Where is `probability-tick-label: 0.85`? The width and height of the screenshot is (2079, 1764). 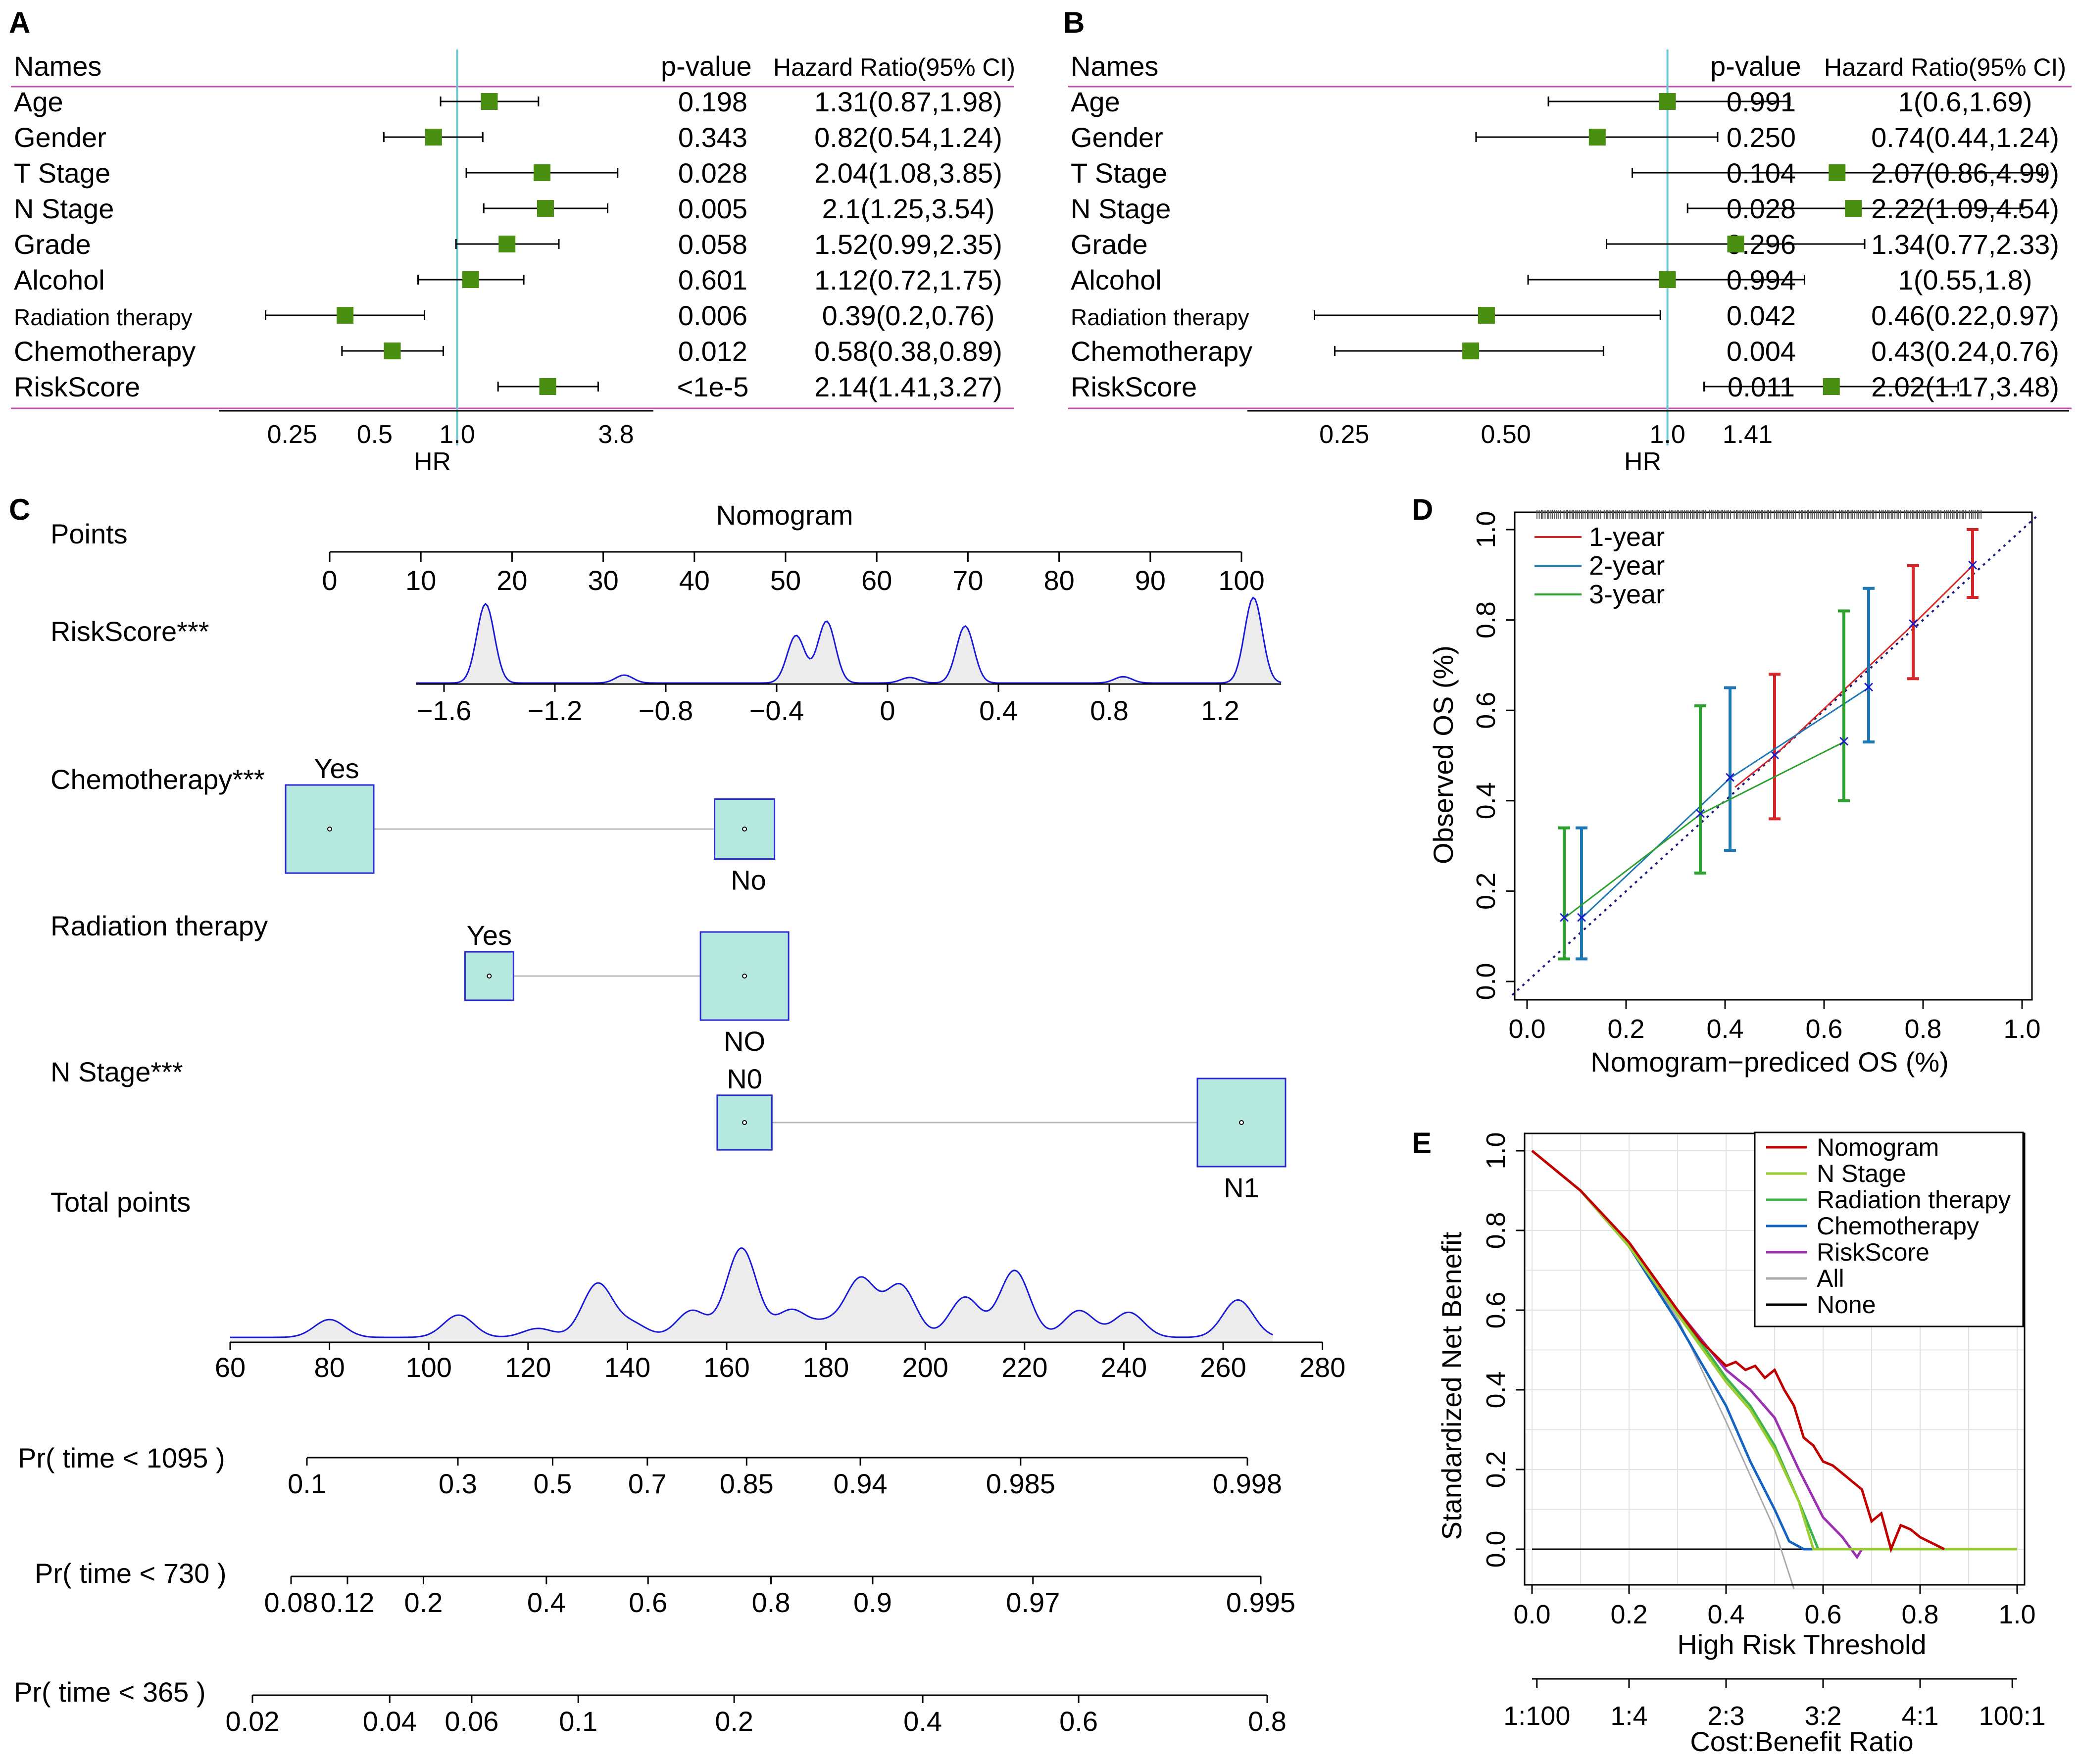
probability-tick-label: 0.85 is located at coordinates (747, 1483).